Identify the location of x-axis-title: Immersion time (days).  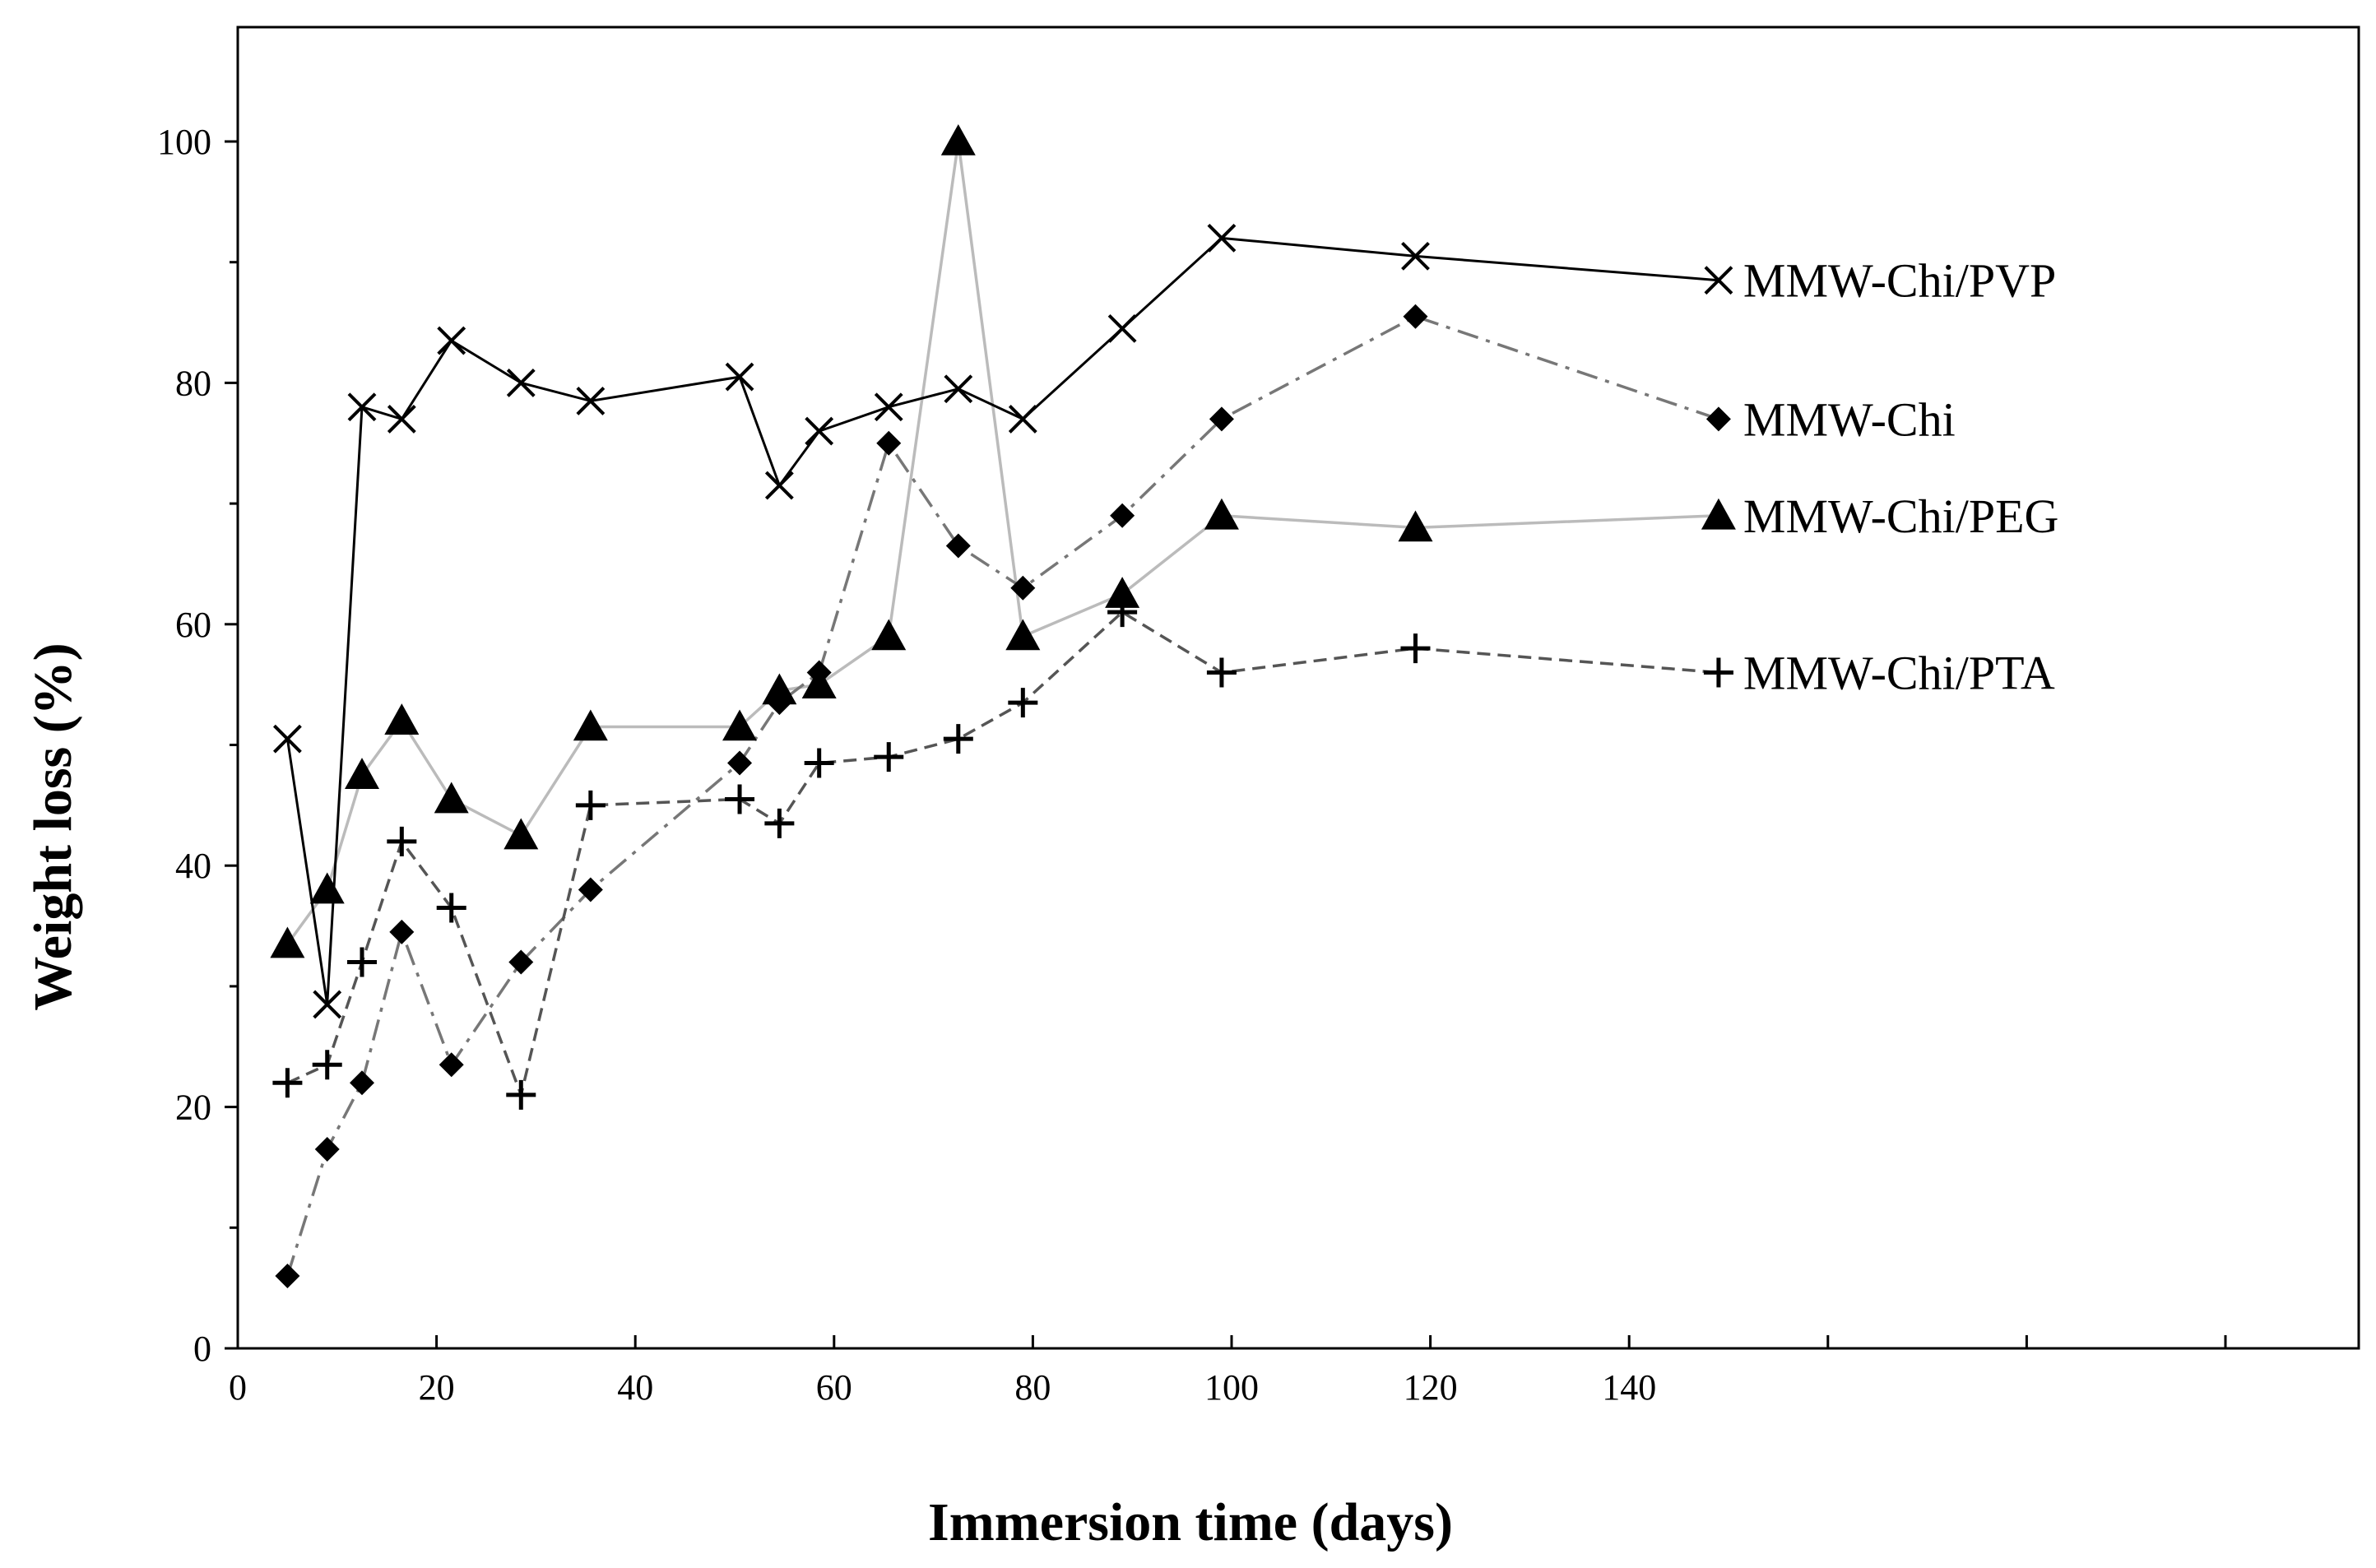
(1190, 1522).